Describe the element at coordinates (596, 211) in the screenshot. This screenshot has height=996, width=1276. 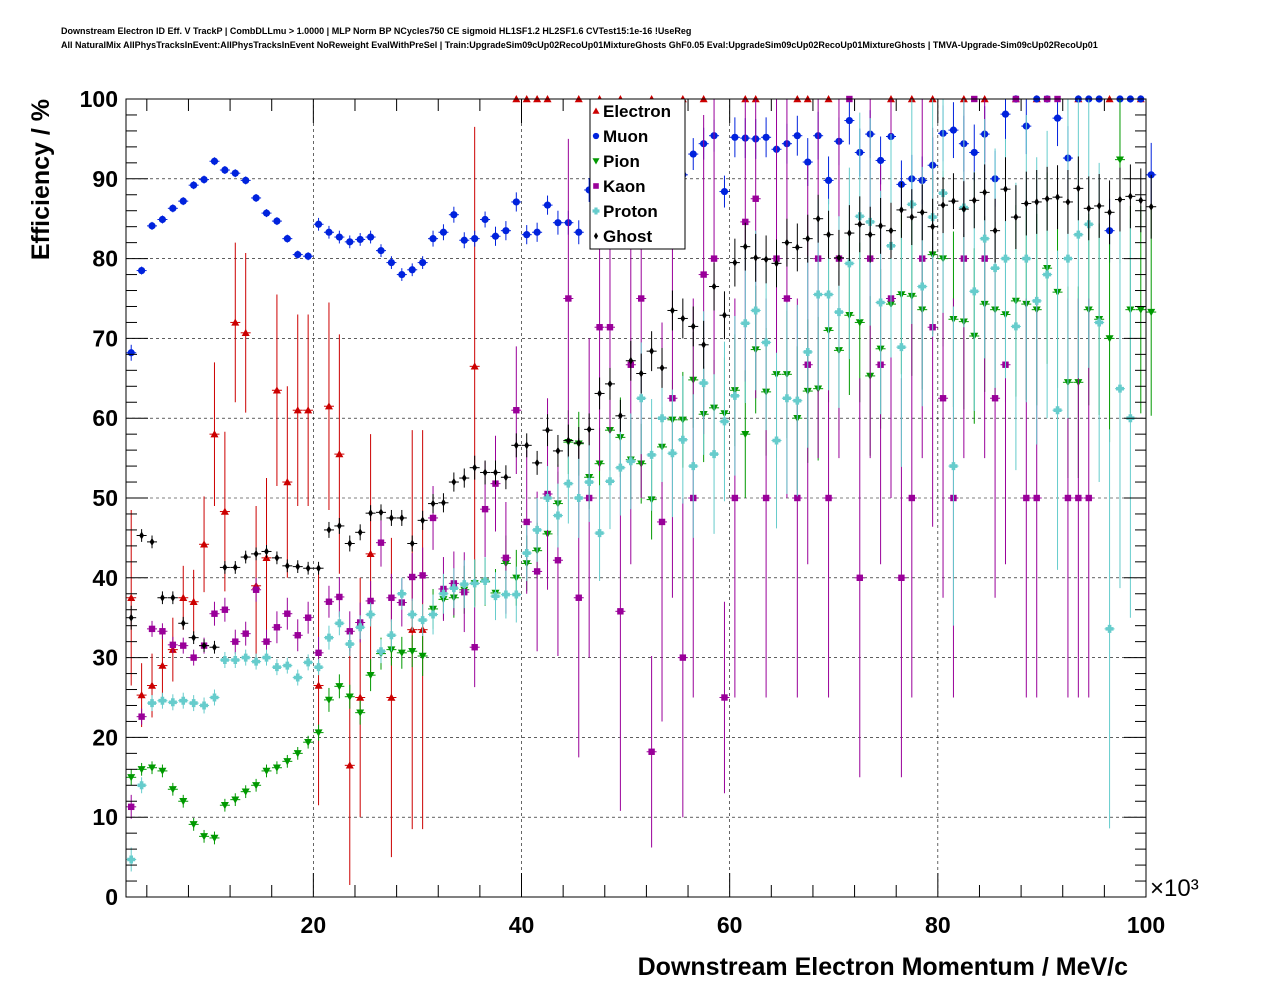
I see `legend-marker-proton` at that location.